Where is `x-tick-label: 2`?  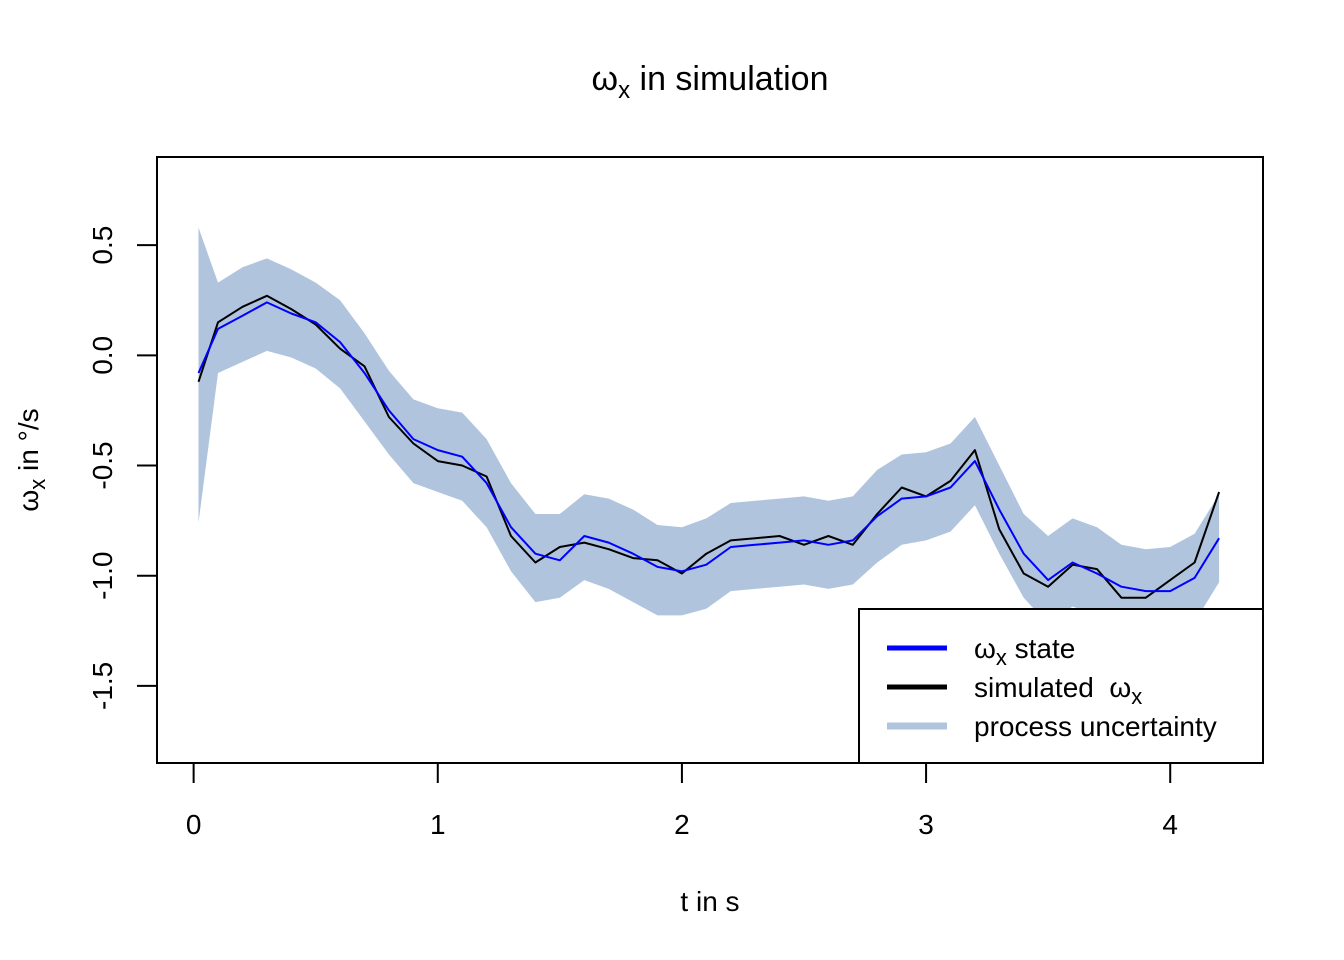
x-tick-label: 2 is located at coordinates (682, 824).